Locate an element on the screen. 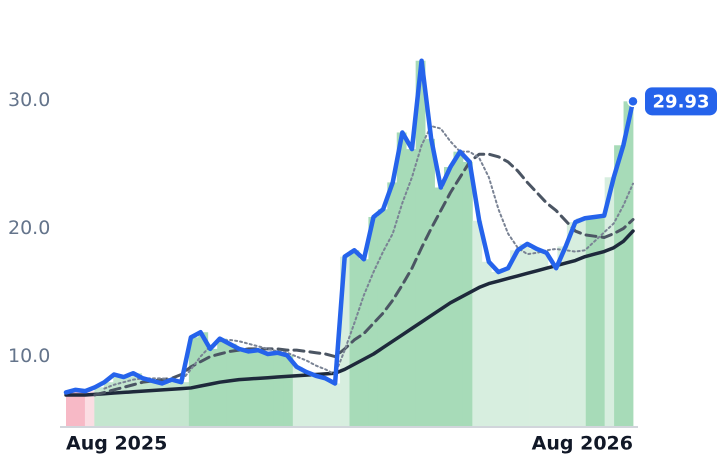  label-layer: 29.93 is located at coordinates (672, 101).